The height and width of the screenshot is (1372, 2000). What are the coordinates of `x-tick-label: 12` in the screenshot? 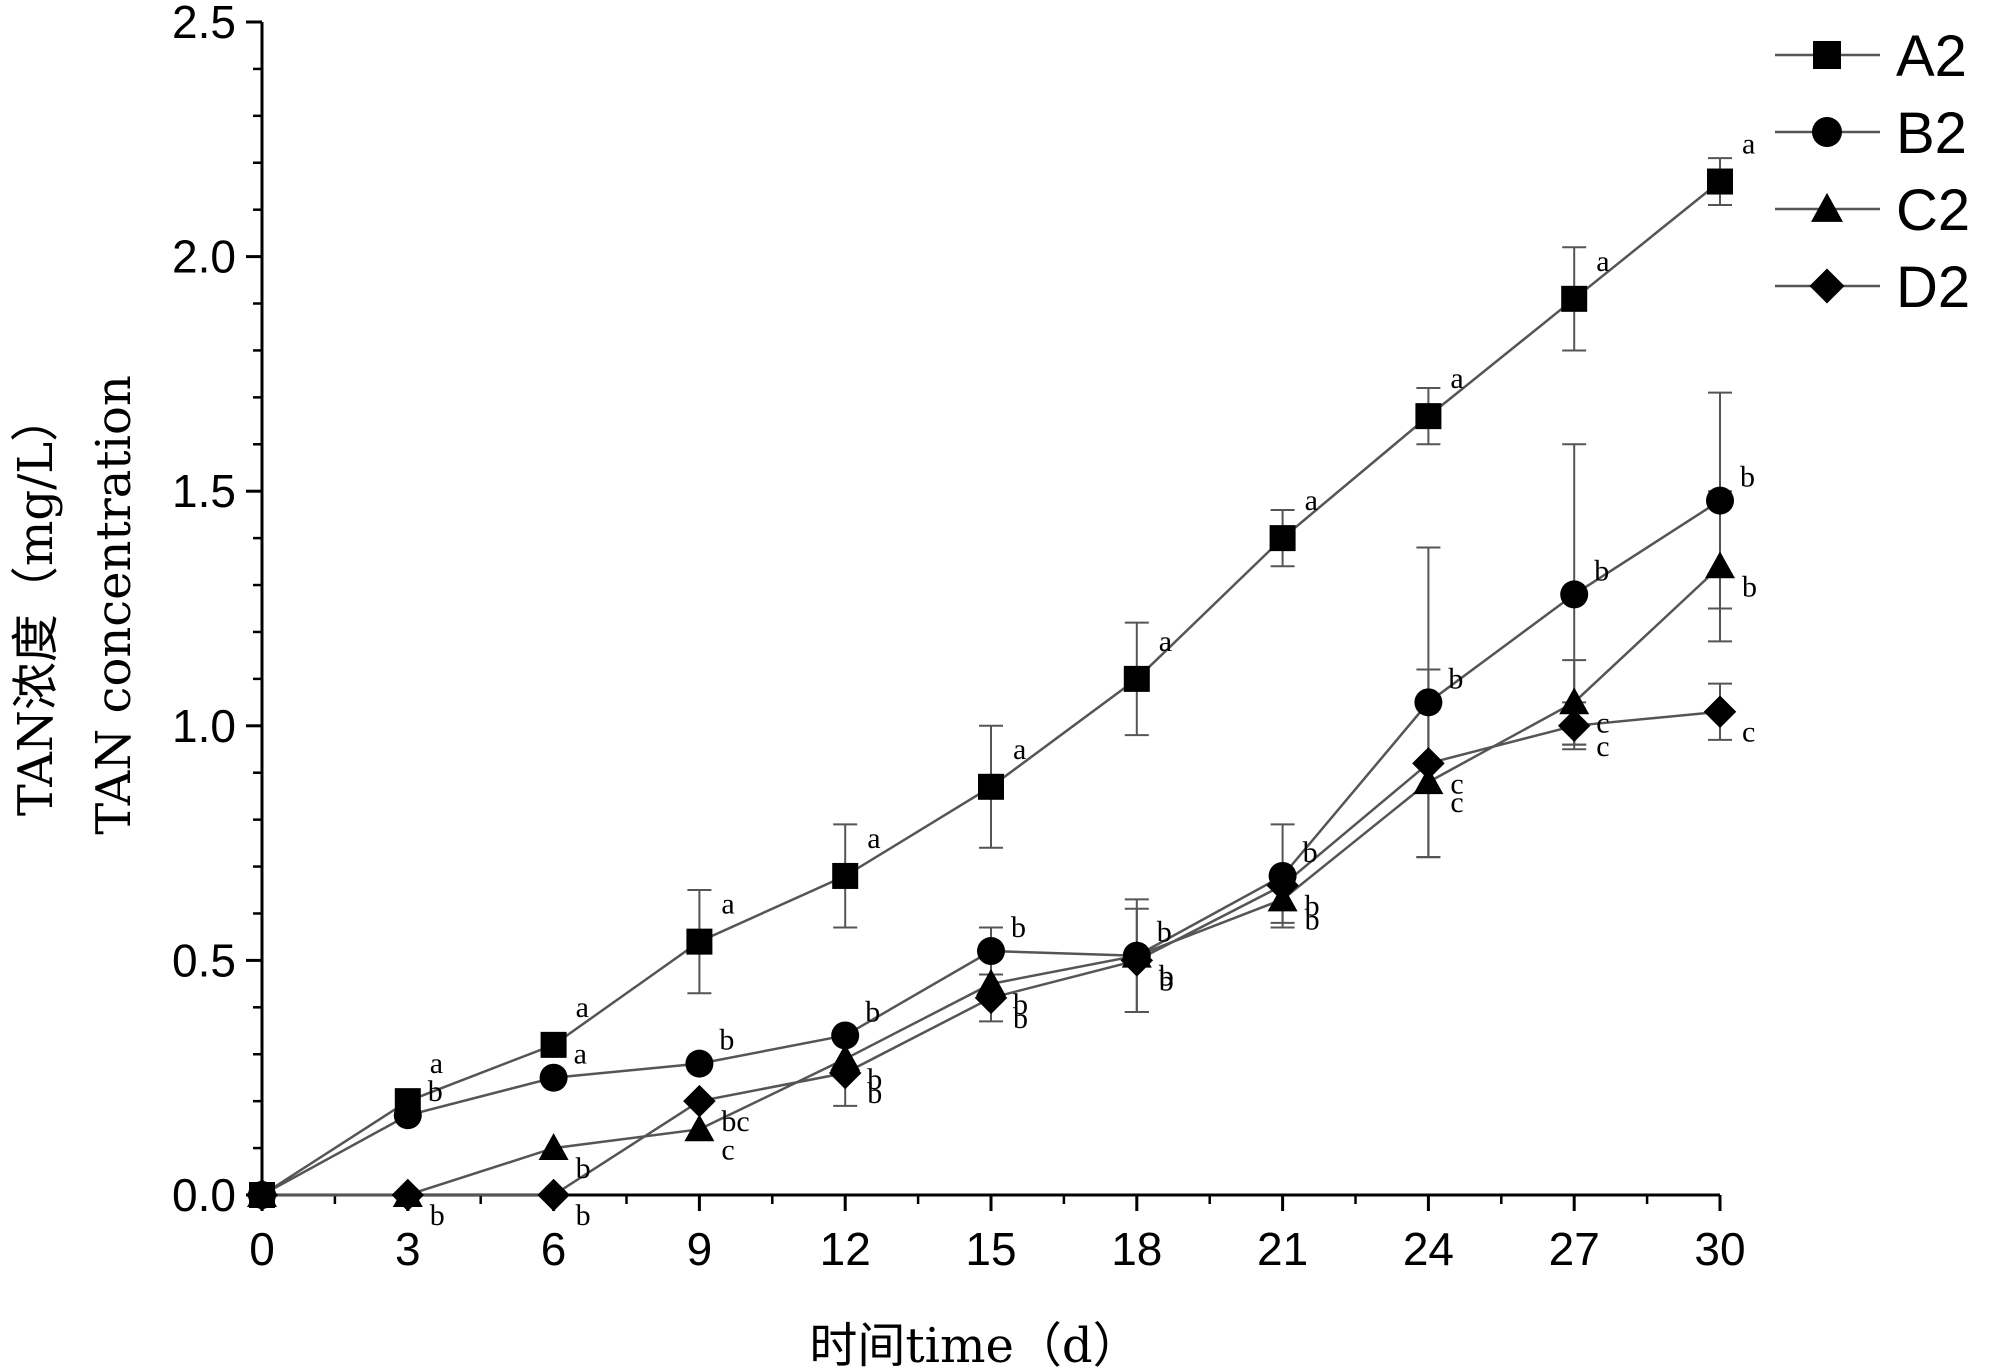 It's located at (845, 1249).